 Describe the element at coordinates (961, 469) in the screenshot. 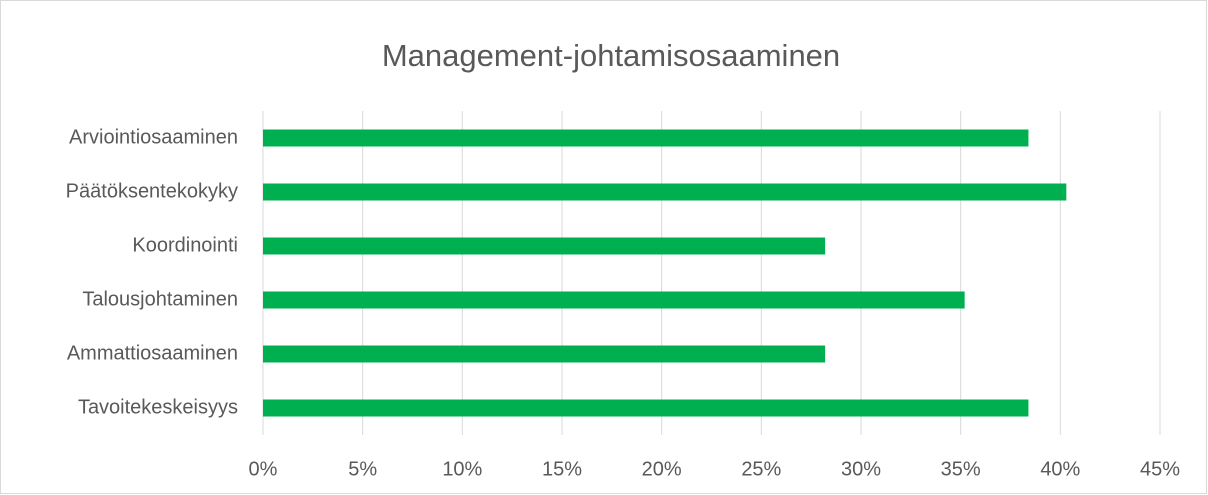

I see `x-tick-label: 35%` at that location.